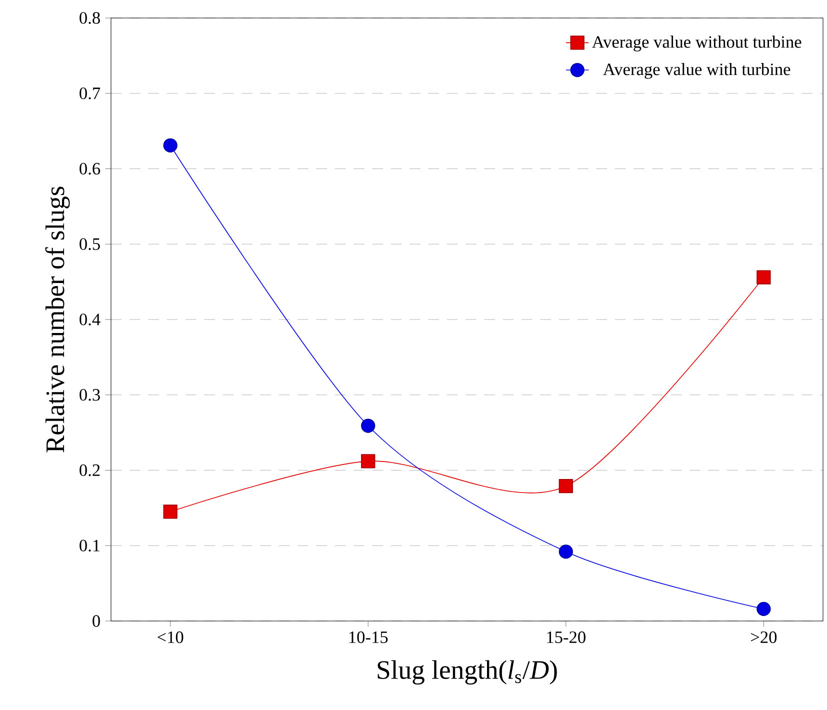 The image size is (827, 710). Describe the element at coordinates (566, 637) in the screenshot. I see `x-tick-label: 15-20` at that location.